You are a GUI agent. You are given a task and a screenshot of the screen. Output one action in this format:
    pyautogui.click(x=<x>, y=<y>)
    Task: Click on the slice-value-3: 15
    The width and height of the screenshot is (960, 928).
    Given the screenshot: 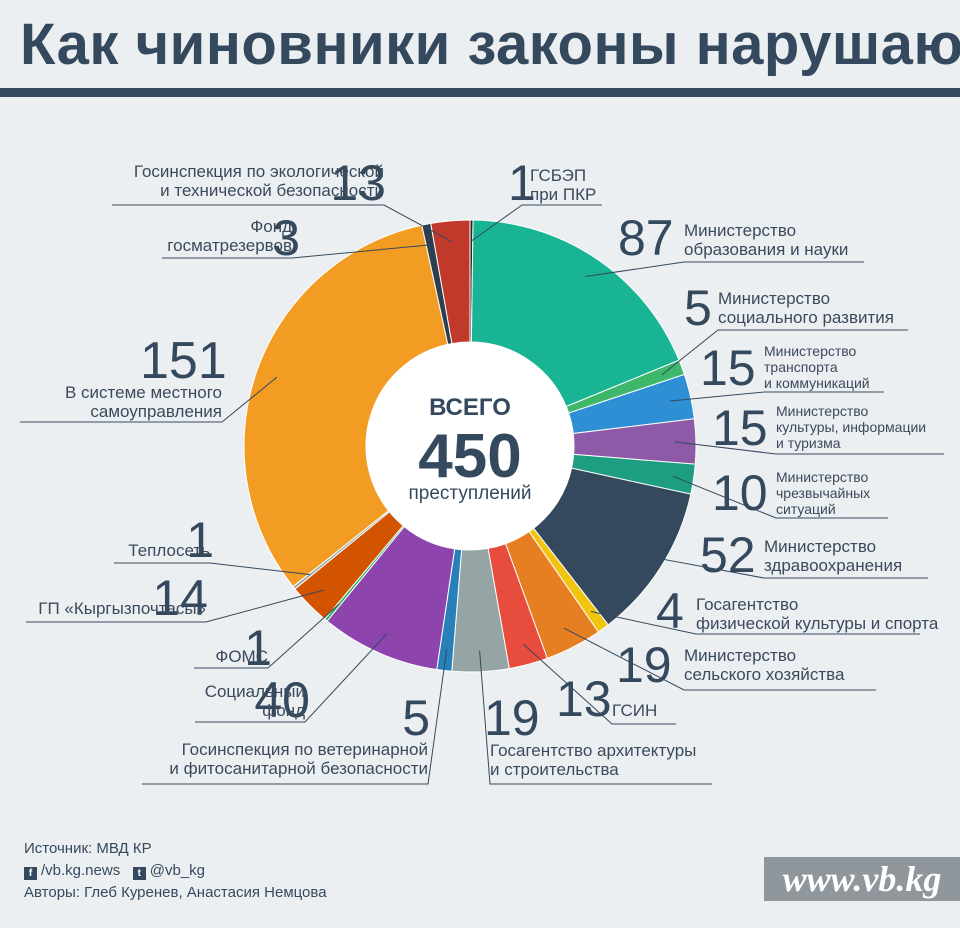 What is the action you would take?
    pyautogui.click(x=728, y=368)
    